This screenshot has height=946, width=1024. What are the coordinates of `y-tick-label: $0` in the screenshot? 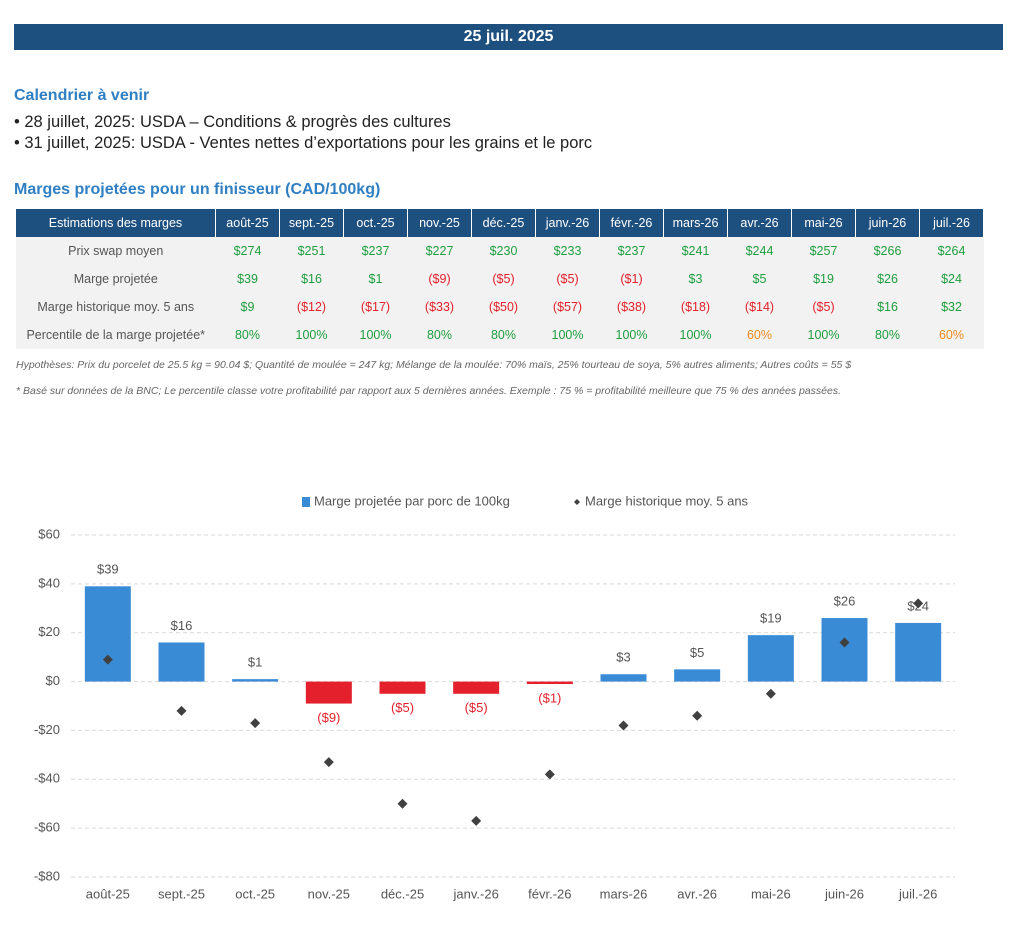 It's located at (53, 680).